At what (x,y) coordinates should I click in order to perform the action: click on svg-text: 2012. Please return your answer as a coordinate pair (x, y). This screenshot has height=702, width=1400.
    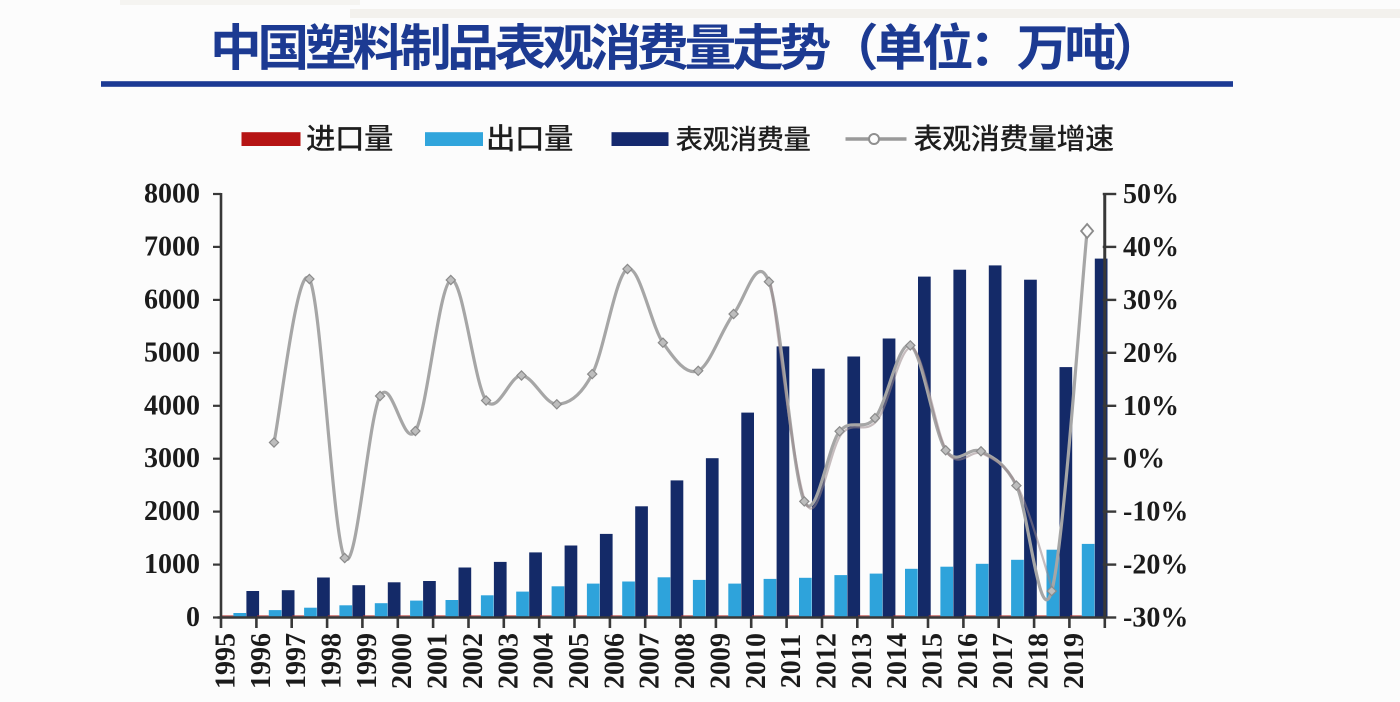
    Looking at the image, I should click on (827, 661).